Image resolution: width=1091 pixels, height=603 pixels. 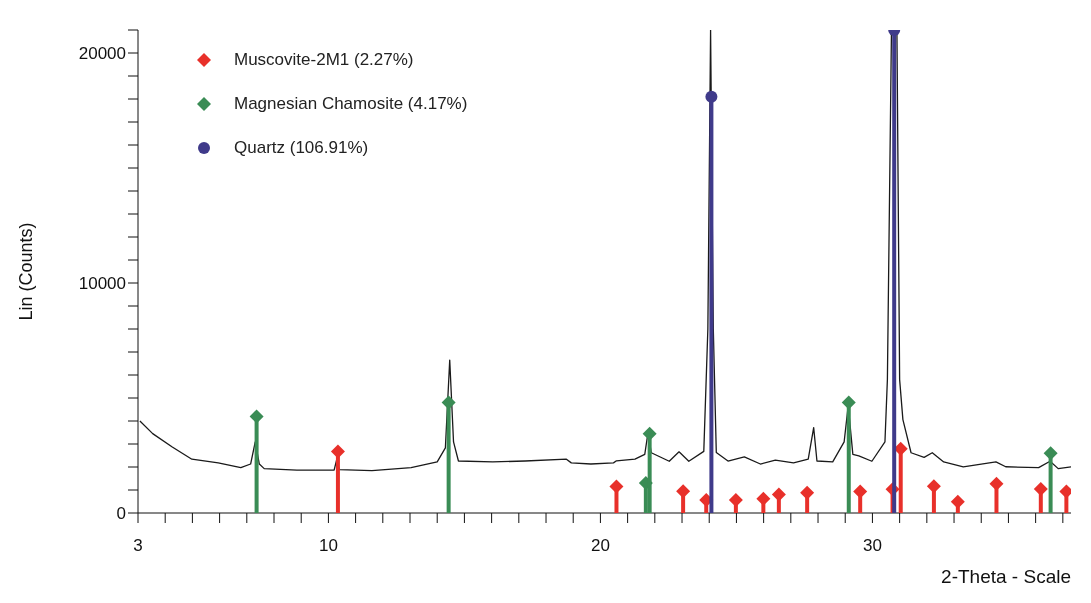 What do you see at coordinates (324, 60) in the screenshot?
I see `legend-label: Muscovite-2M1 (2.27%)` at bounding box center [324, 60].